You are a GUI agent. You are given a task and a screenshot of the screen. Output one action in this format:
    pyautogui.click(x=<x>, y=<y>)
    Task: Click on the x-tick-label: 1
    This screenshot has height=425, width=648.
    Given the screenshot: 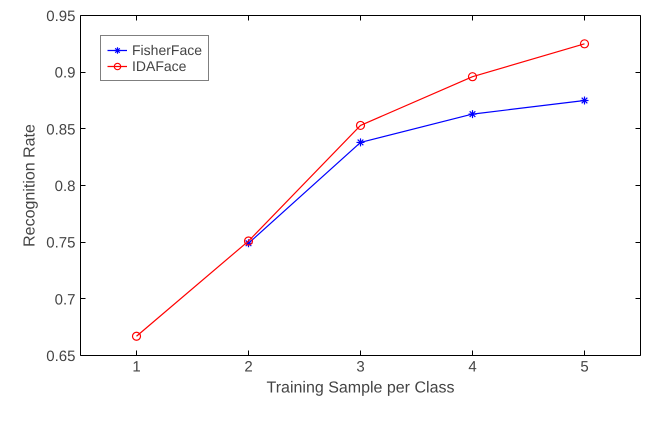 What is the action you would take?
    pyautogui.click(x=136, y=367)
    